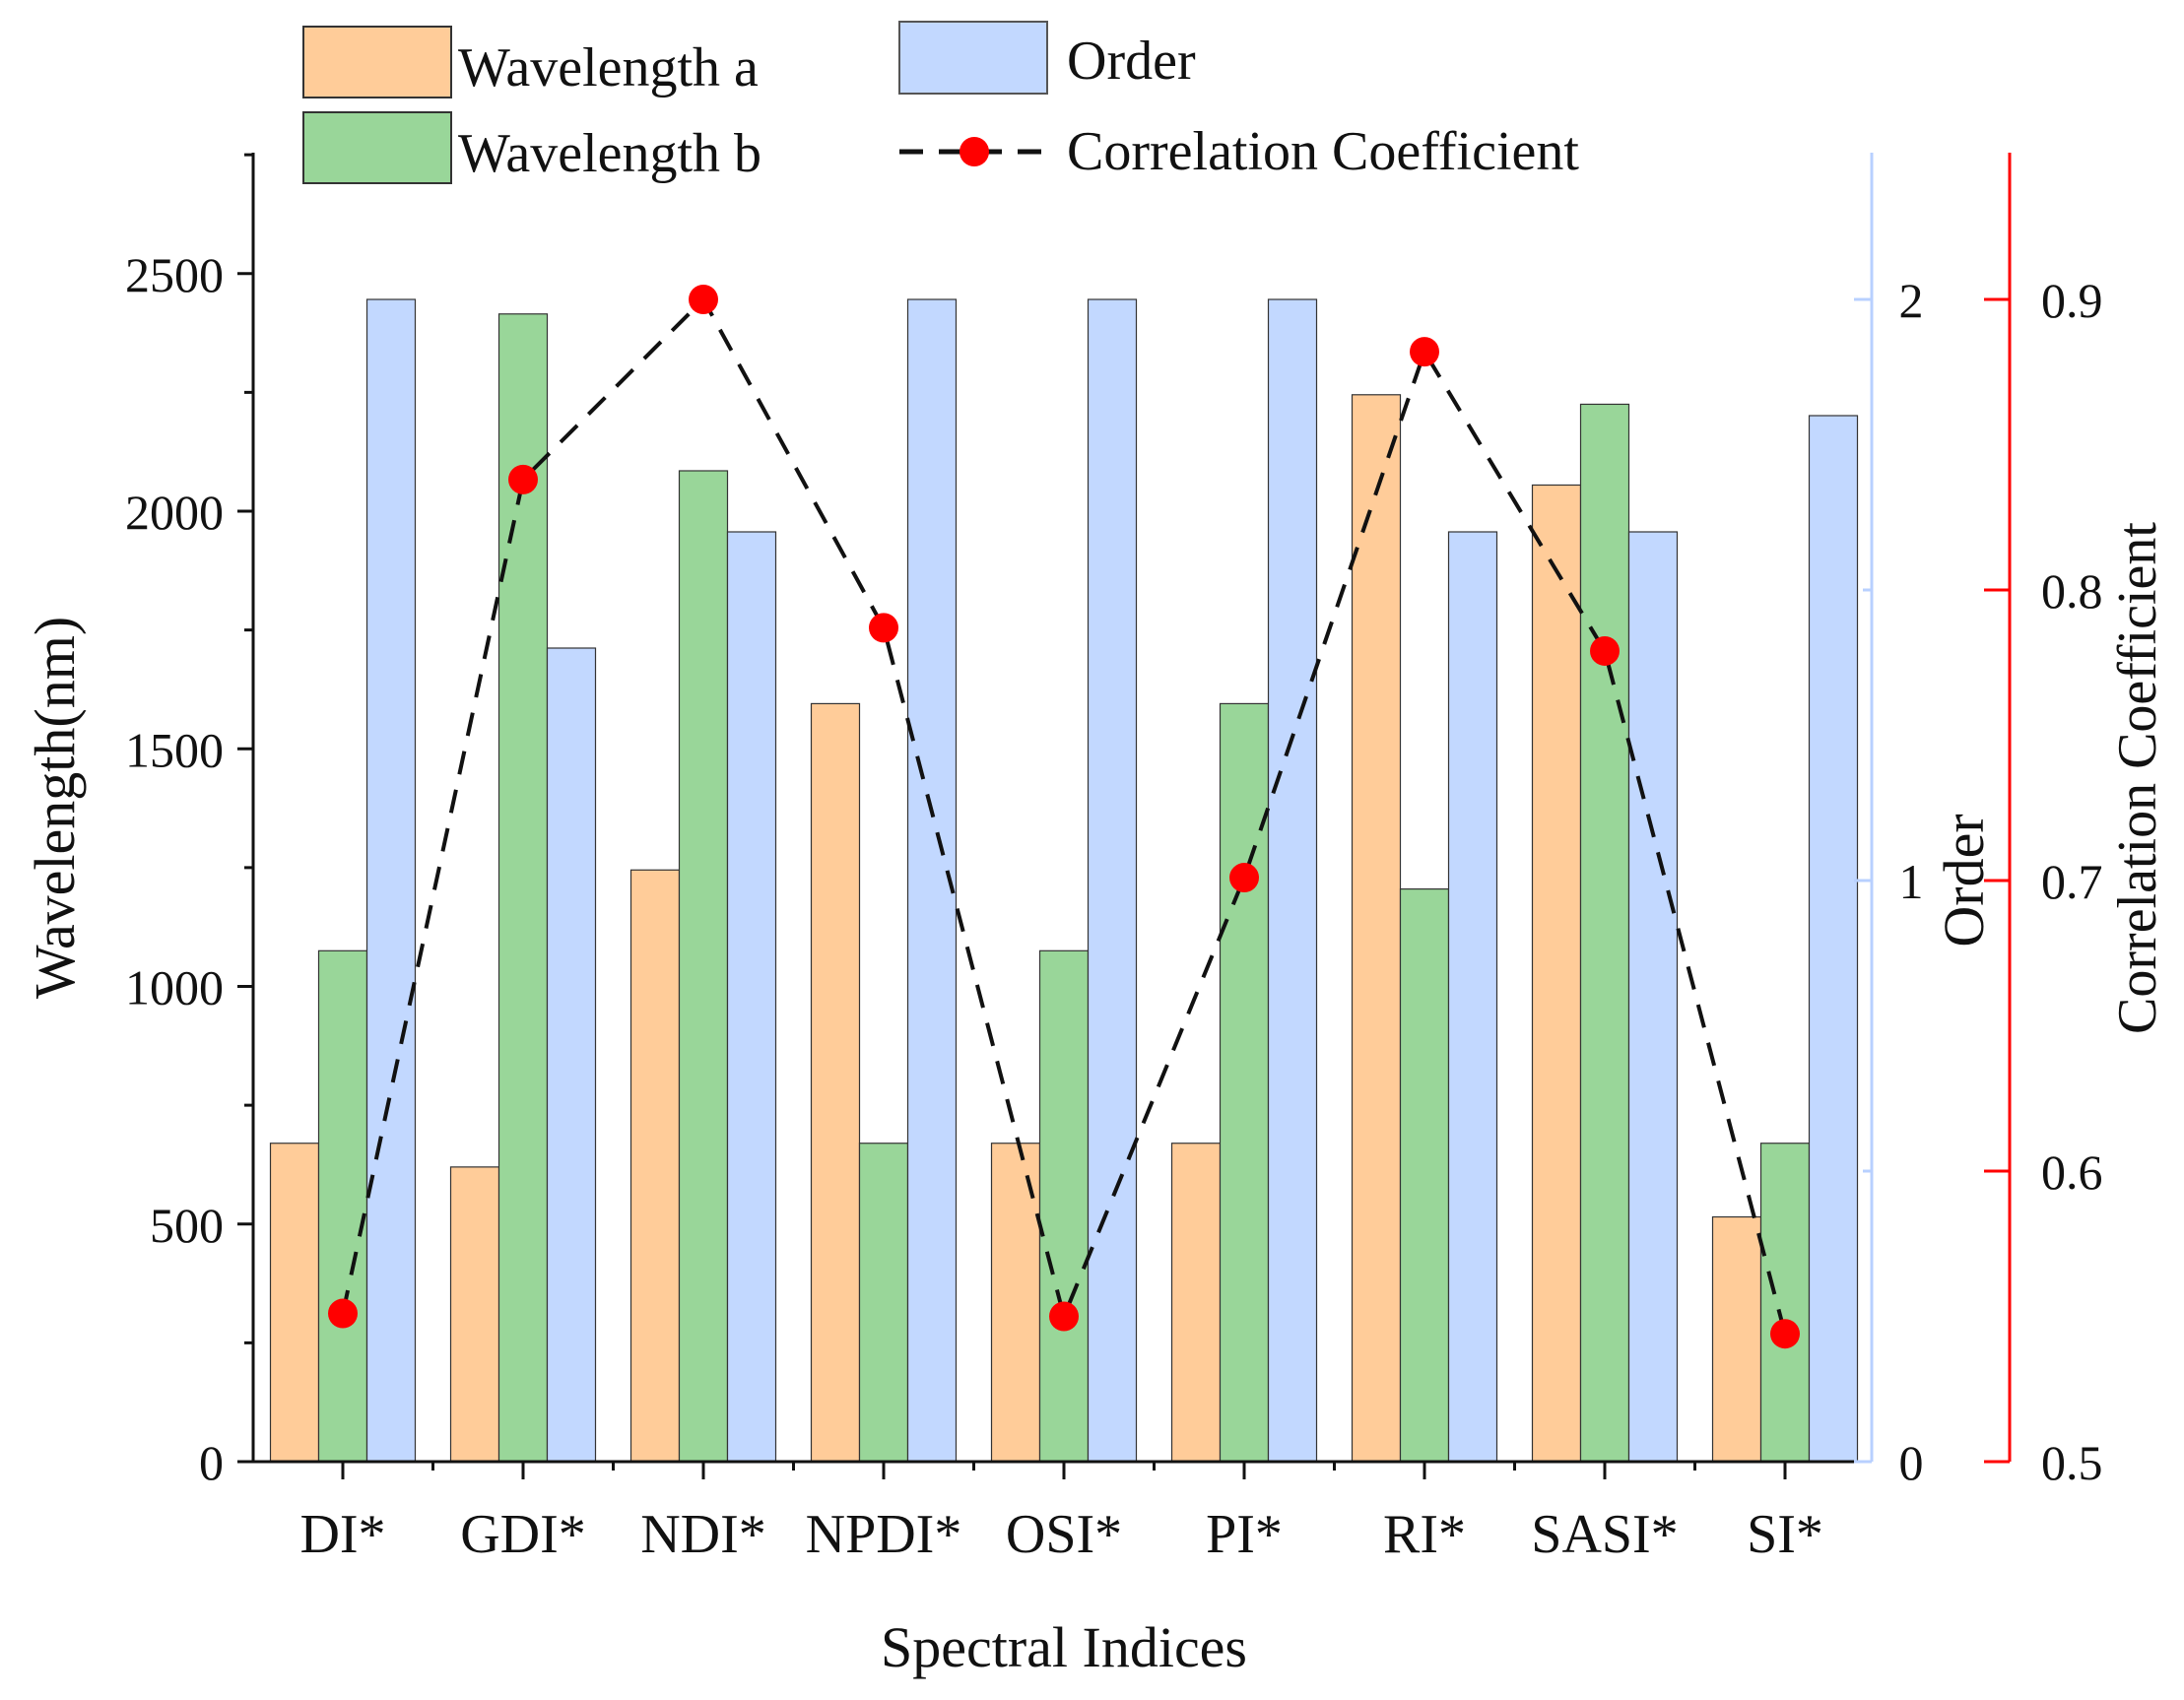 The image size is (2184, 1700). I want to click on point-correlation-di, so click(343, 1314).